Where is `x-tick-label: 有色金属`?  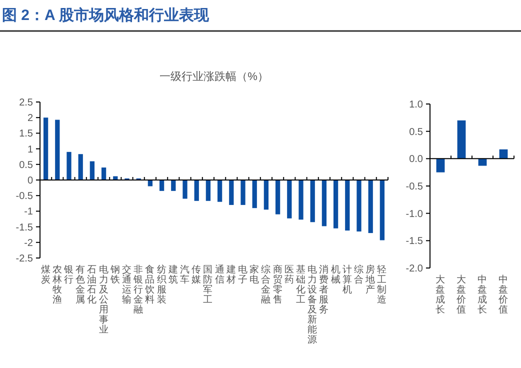
x-tick-label: 有色金属 is located at coordinates (81, 285).